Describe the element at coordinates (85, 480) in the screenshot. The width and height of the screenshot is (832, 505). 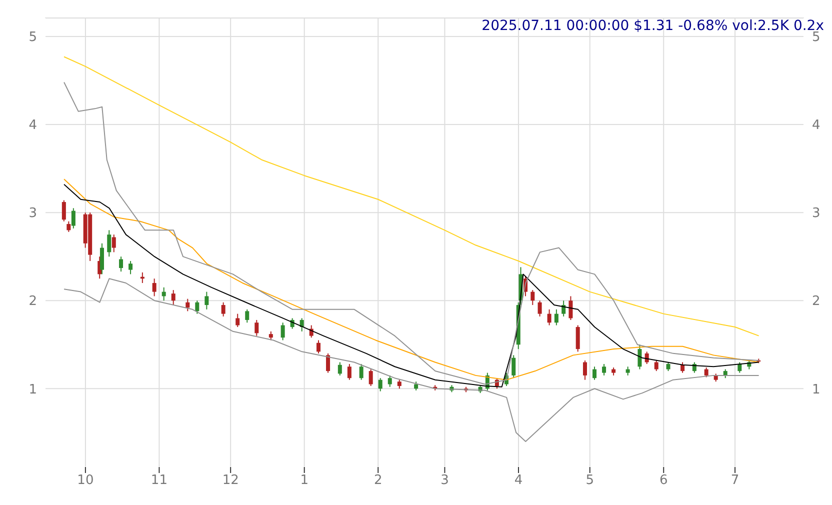
I see `x-tick-label: 10` at that location.